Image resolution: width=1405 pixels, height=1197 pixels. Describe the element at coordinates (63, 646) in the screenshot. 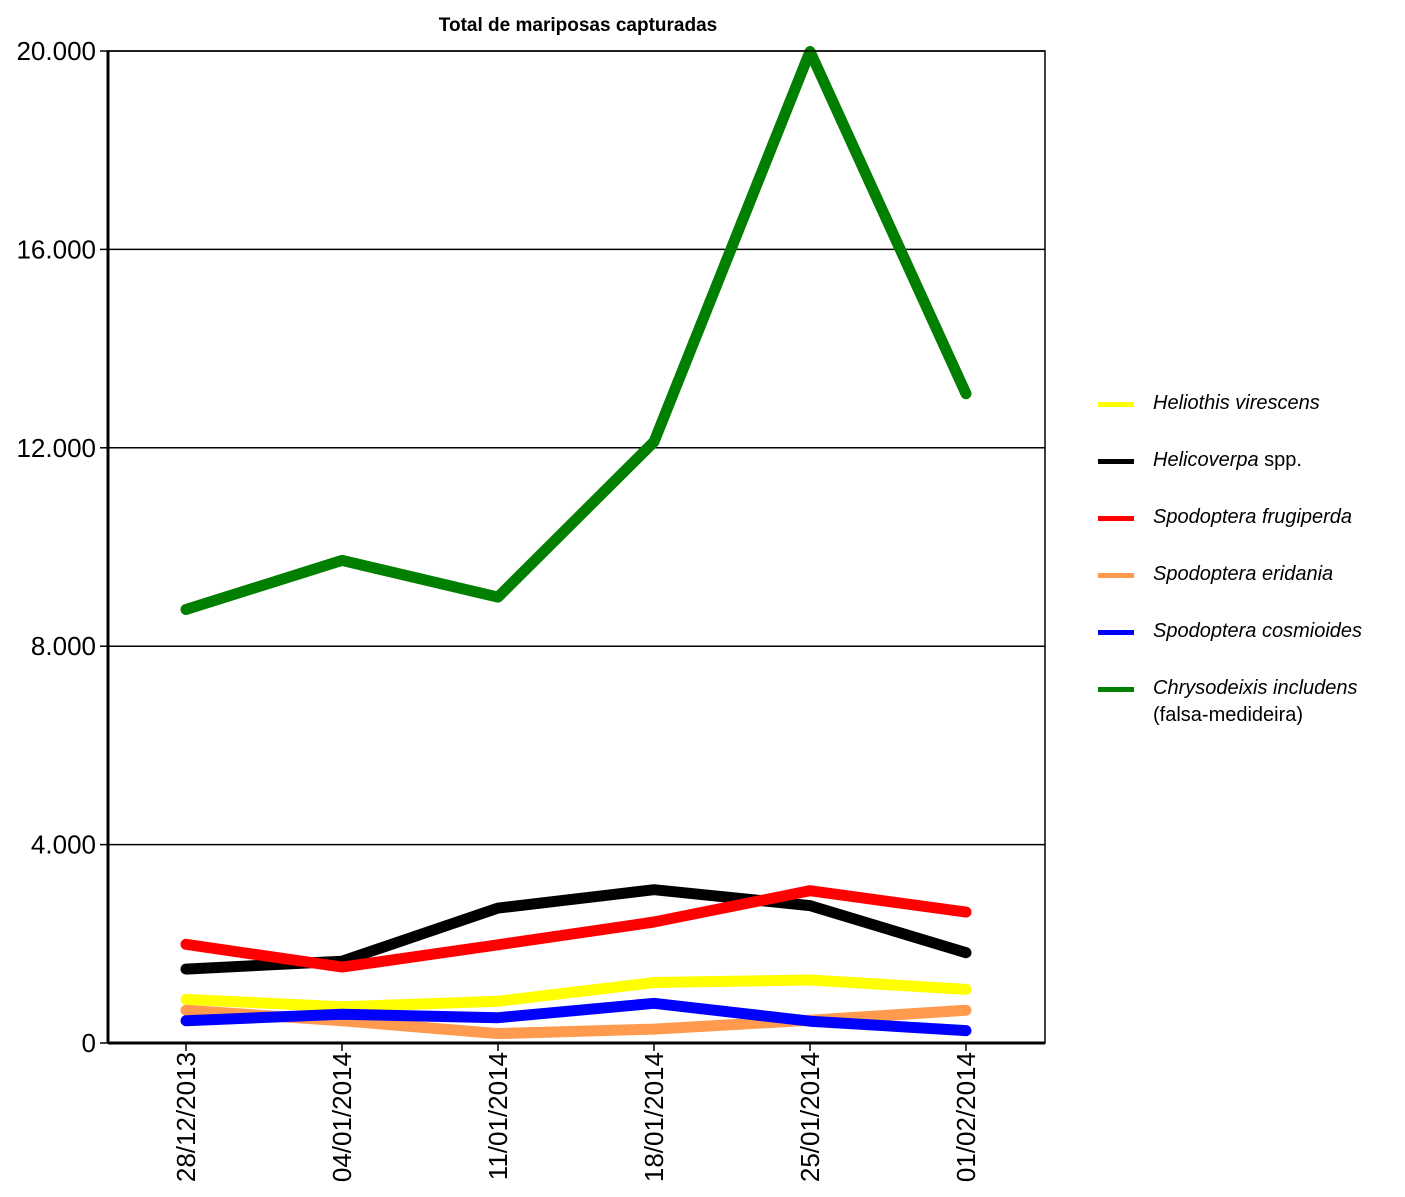

I see `y-tick-label: 8.000` at that location.